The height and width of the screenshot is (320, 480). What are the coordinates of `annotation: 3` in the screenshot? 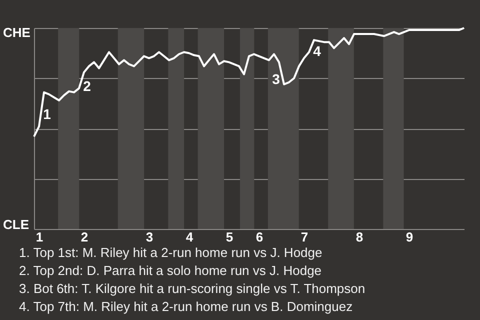 It's located at (276, 79).